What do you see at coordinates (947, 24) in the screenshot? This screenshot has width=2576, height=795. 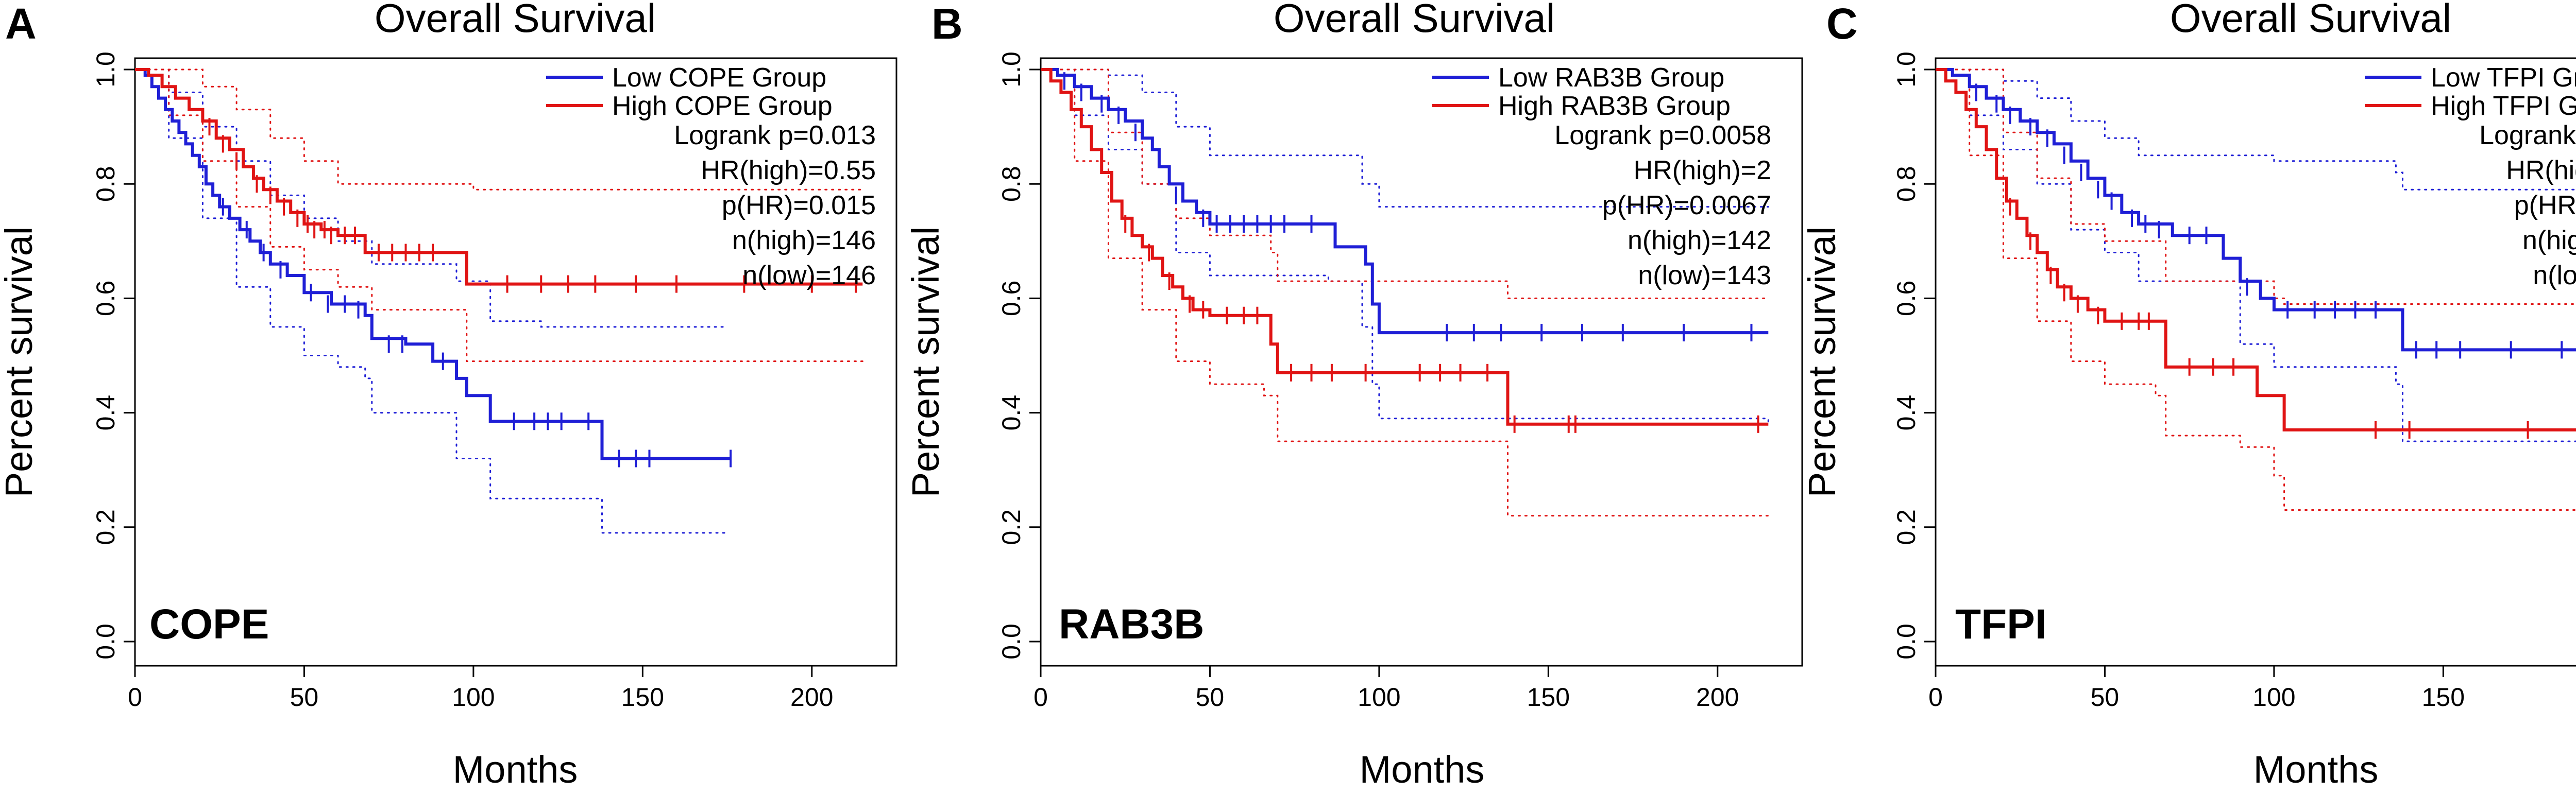 I see `panel-letter: B` at bounding box center [947, 24].